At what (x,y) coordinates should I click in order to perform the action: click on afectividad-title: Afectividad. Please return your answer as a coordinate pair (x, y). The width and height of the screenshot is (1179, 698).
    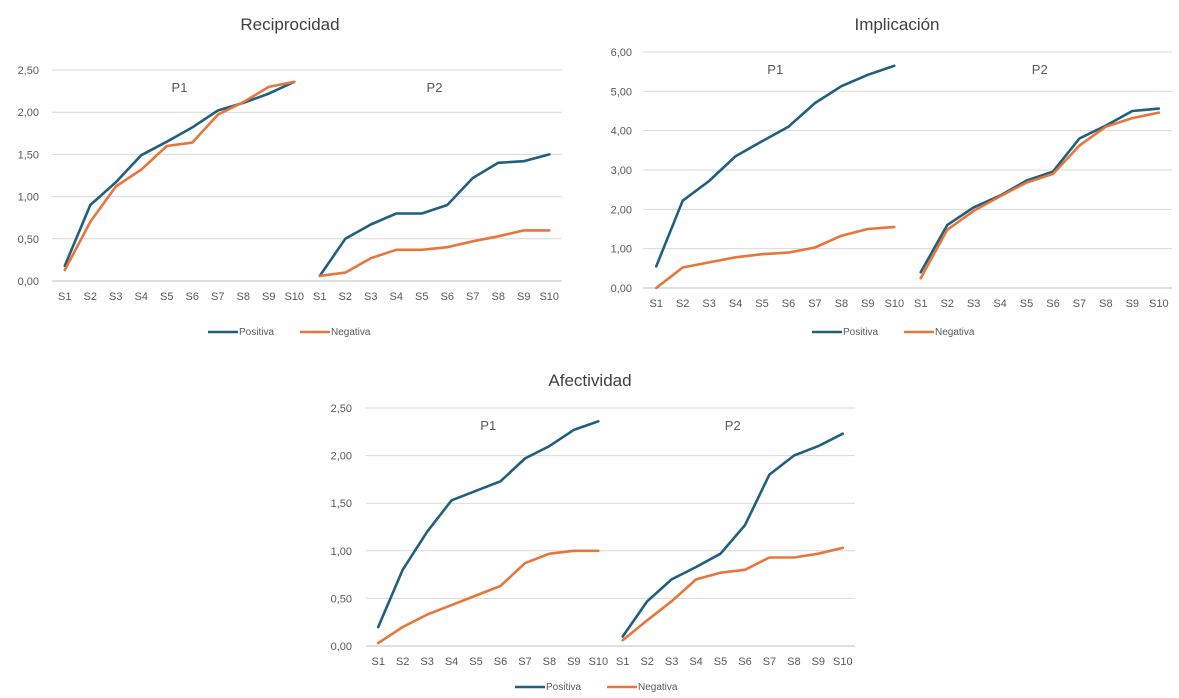
    Looking at the image, I should click on (589, 380).